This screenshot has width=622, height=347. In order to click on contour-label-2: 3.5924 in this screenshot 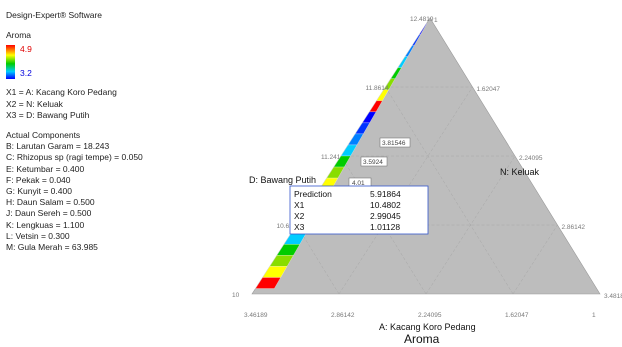, I will do `click(374, 161)`.